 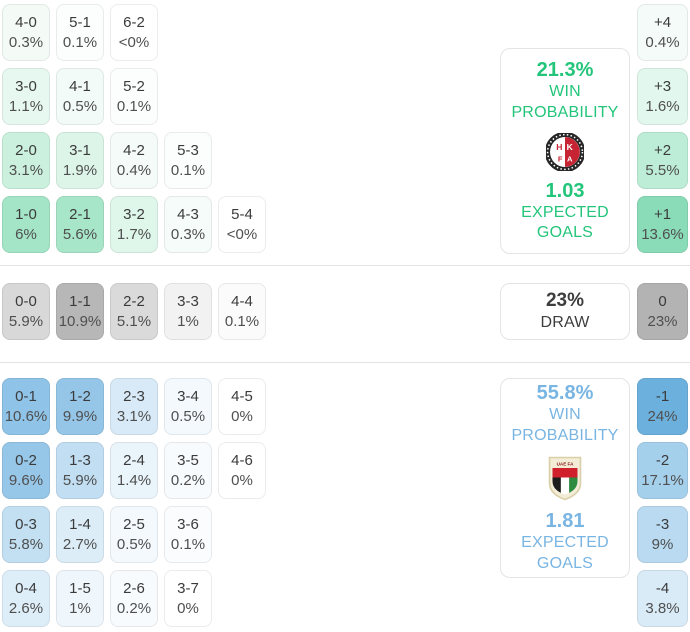 I want to click on away-score-cell-label: 1-4, so click(x=80, y=525).